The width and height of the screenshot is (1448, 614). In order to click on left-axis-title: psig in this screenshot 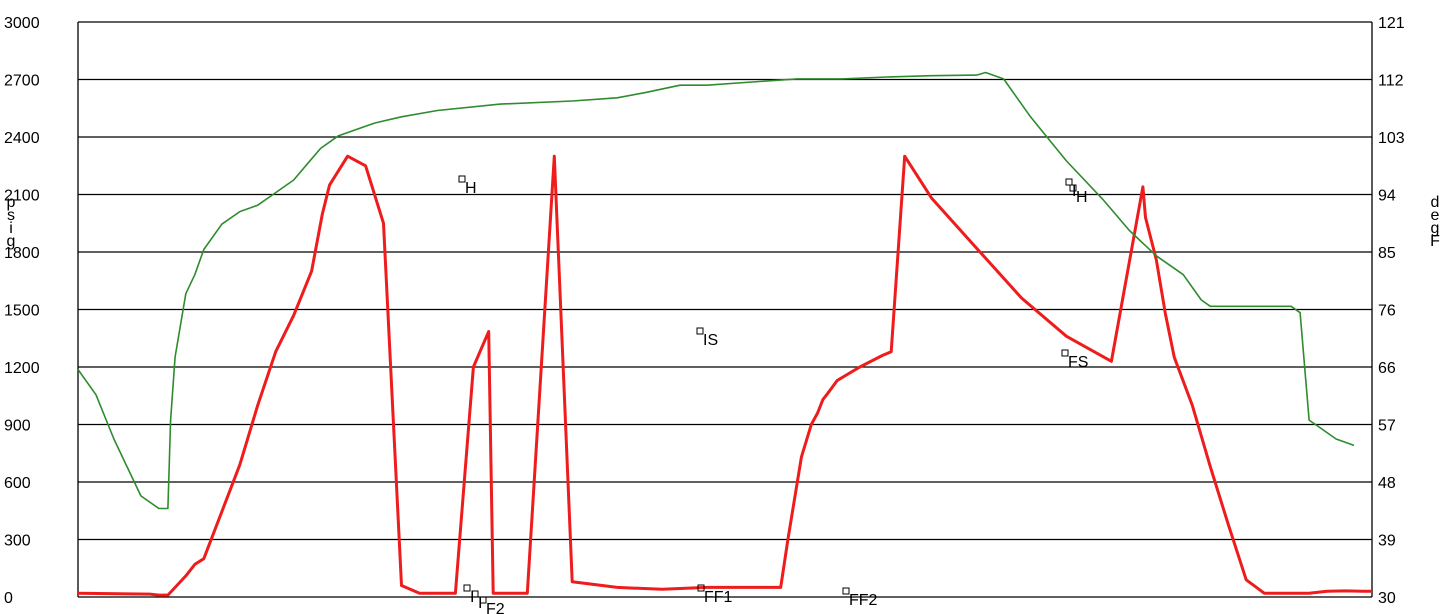, I will do `click(11, 222)`.